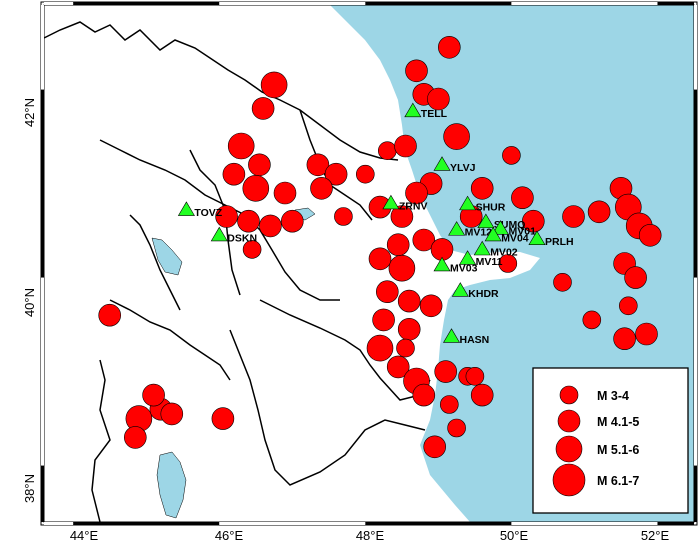 Image resolution: width=699 pixels, height=545 pixels. Describe the element at coordinates (186, 208) in the screenshot. I see `station-marker-tovz` at that location.